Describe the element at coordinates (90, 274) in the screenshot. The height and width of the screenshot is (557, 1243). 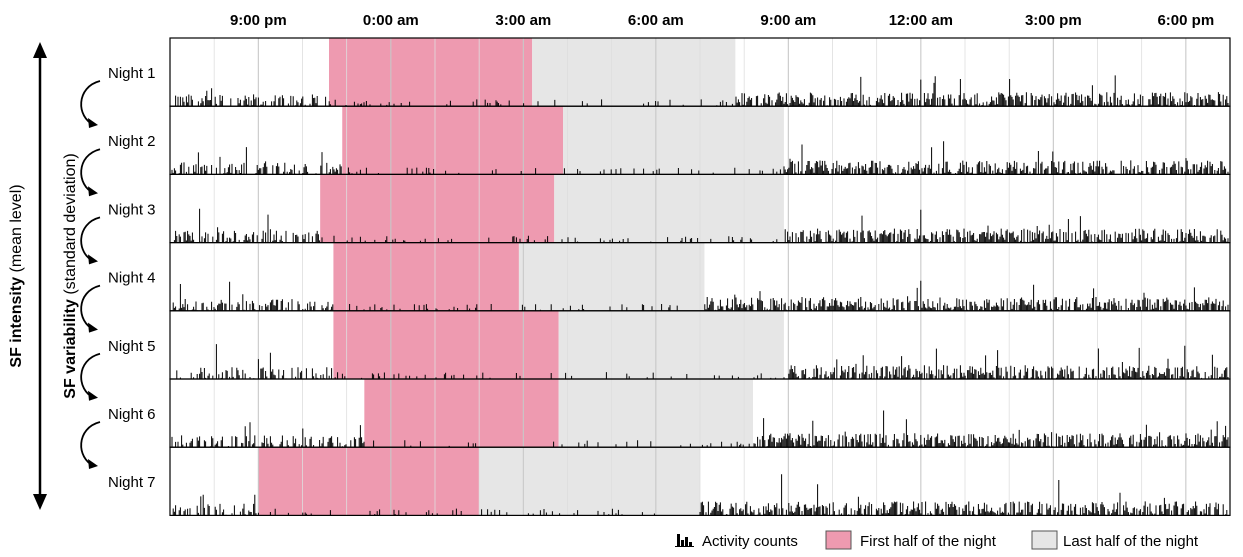
I see `night-transition-arrows` at that location.